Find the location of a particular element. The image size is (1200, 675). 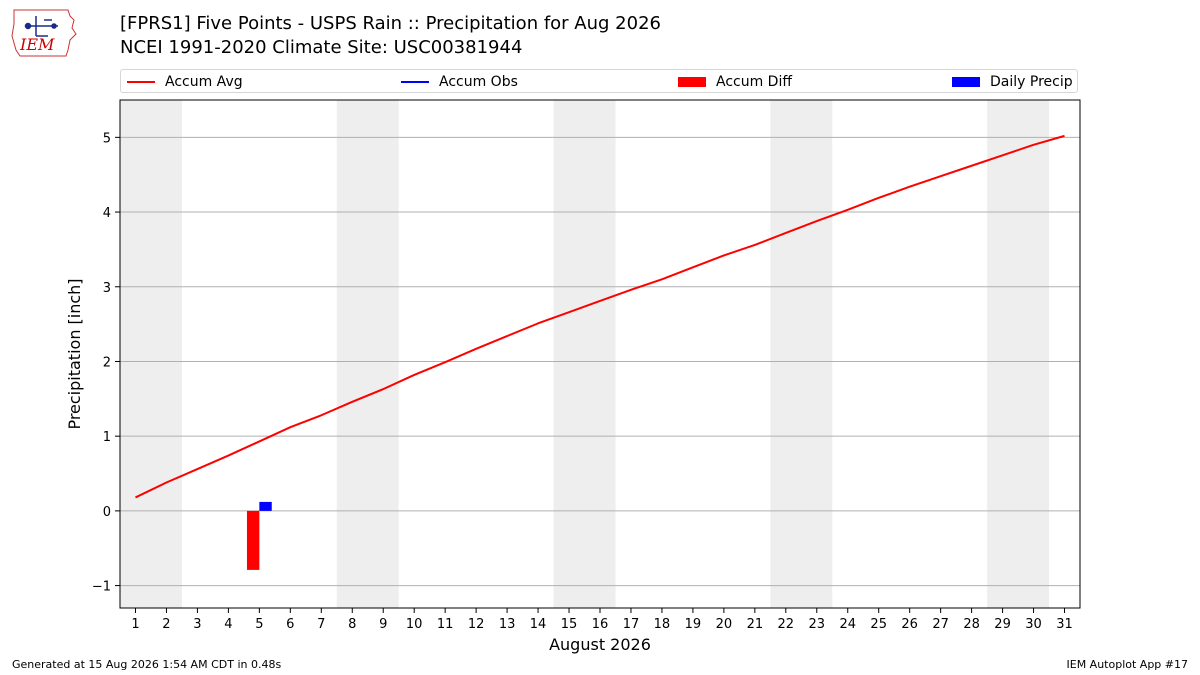

x-tick-label: 7 is located at coordinates (321, 624).